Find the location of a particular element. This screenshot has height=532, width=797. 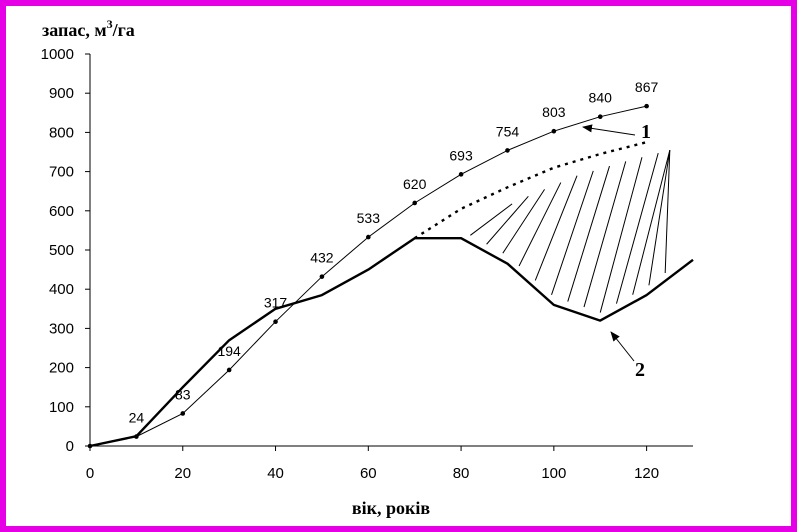

x-tick-label: 100 is located at coordinates (553, 473).